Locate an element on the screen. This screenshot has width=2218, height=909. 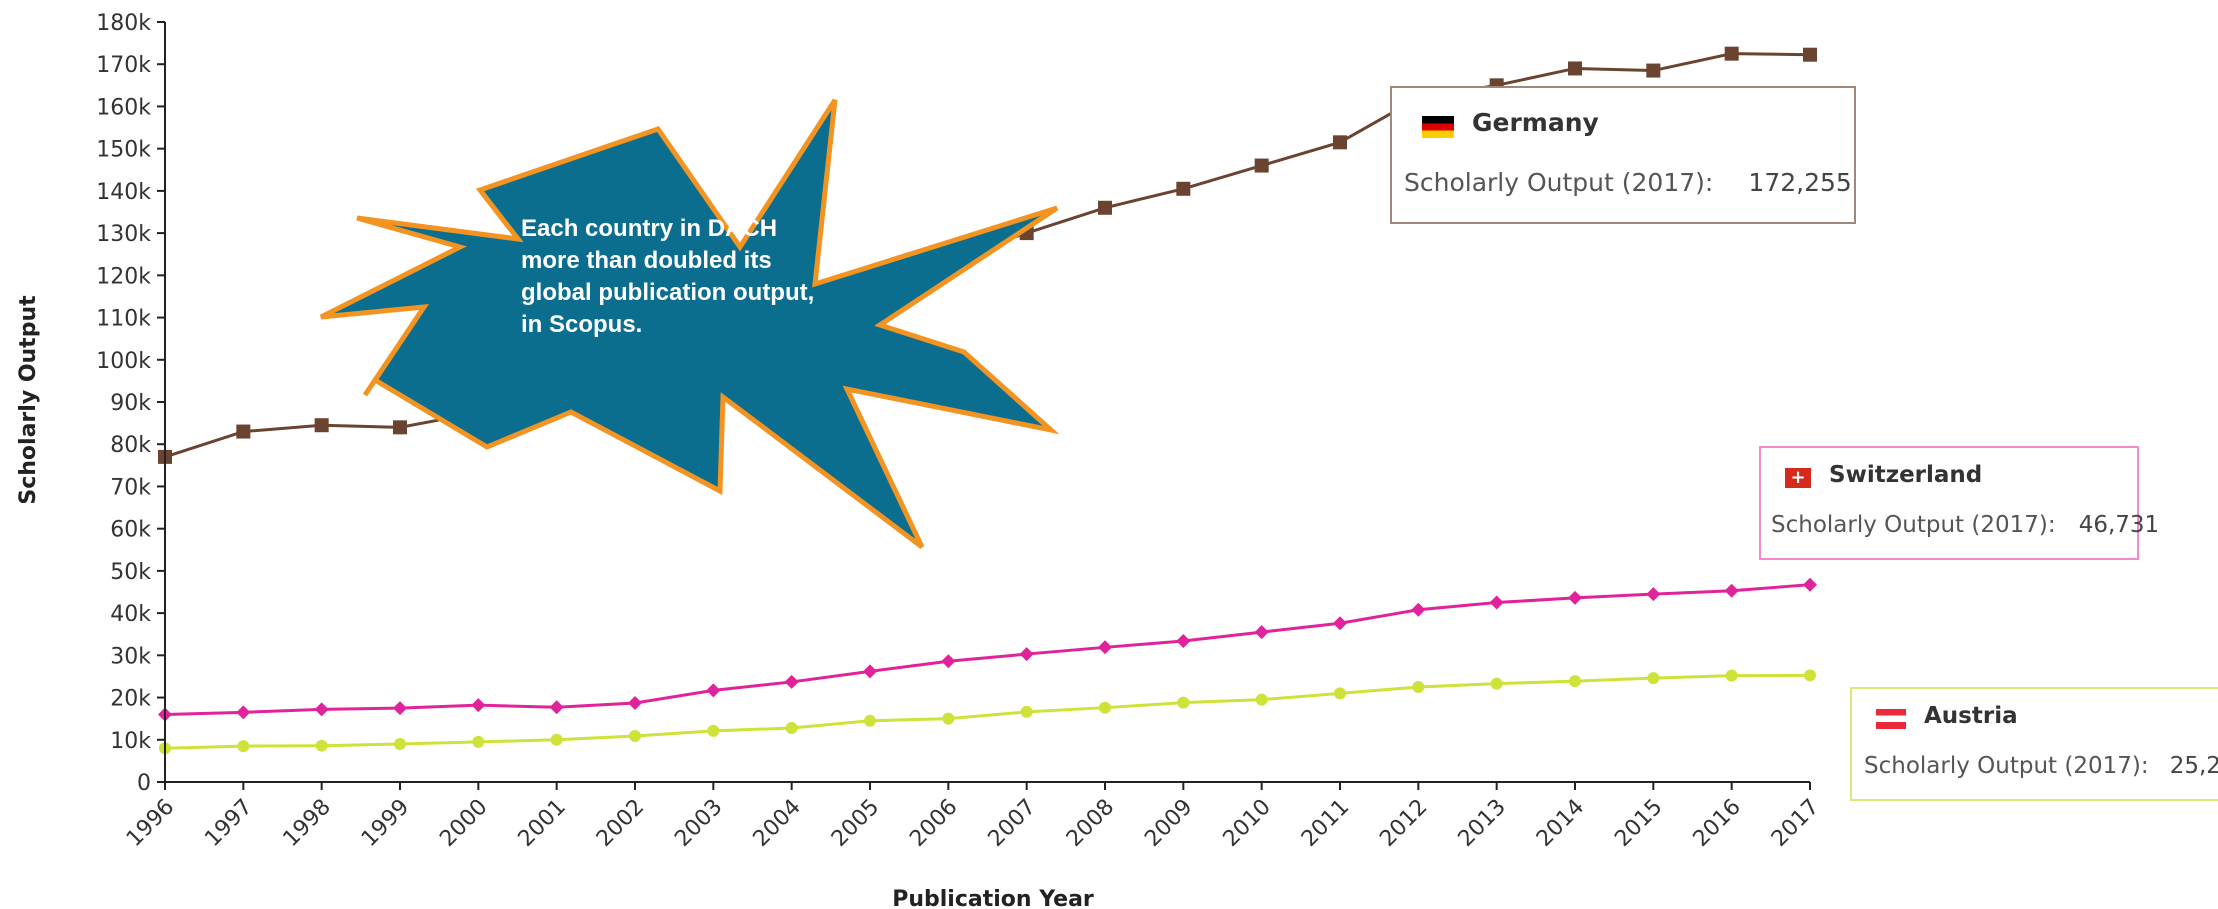
series-line-switzerland is located at coordinates (987, 649).